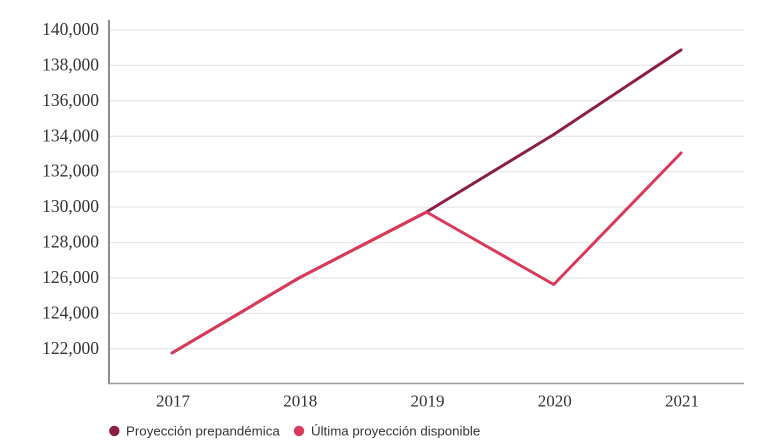  Describe the element at coordinates (203, 430) in the screenshot. I see `svg-text: Proyección prepandémica` at that location.